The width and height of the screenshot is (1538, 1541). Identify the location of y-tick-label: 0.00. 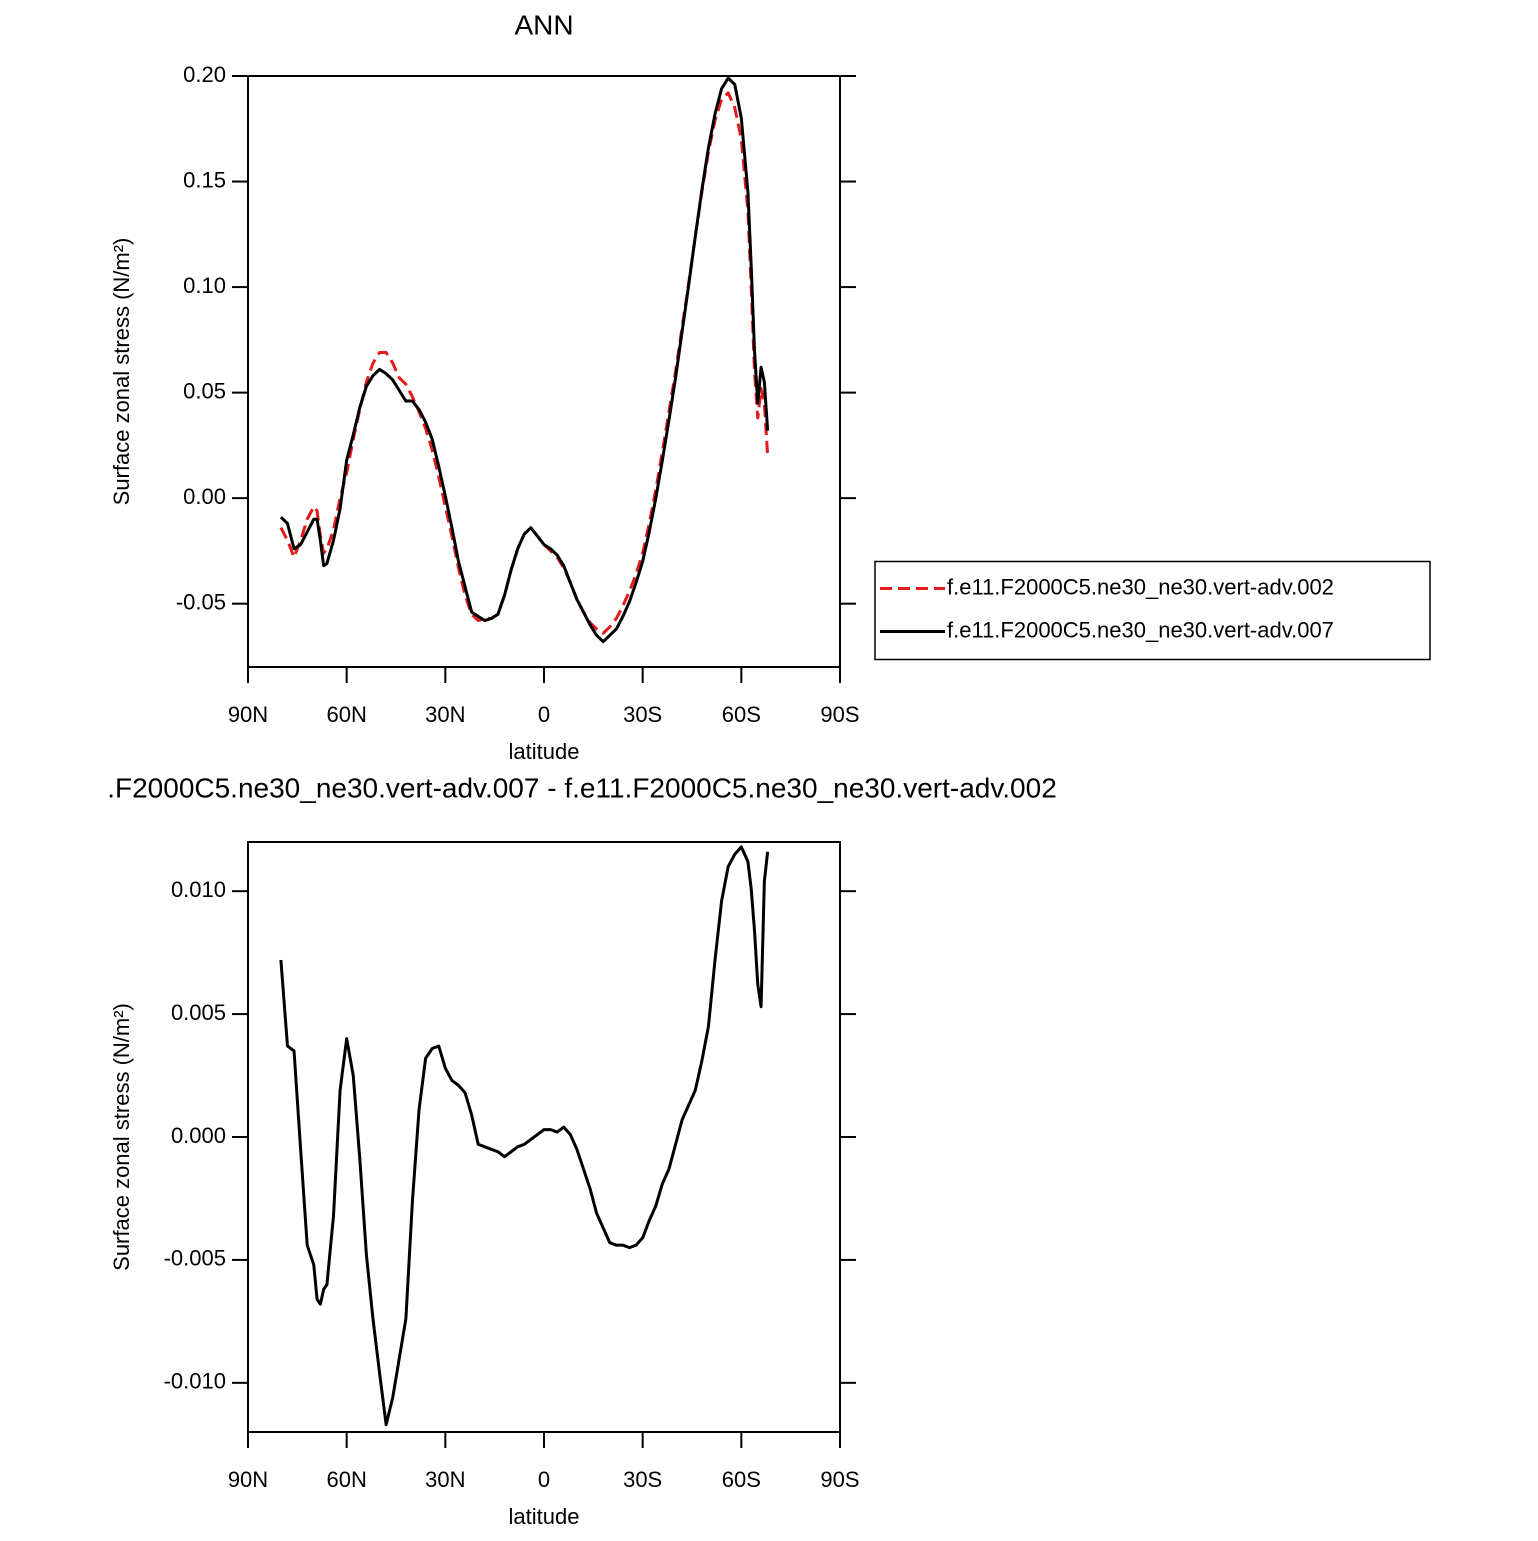
(204, 496).